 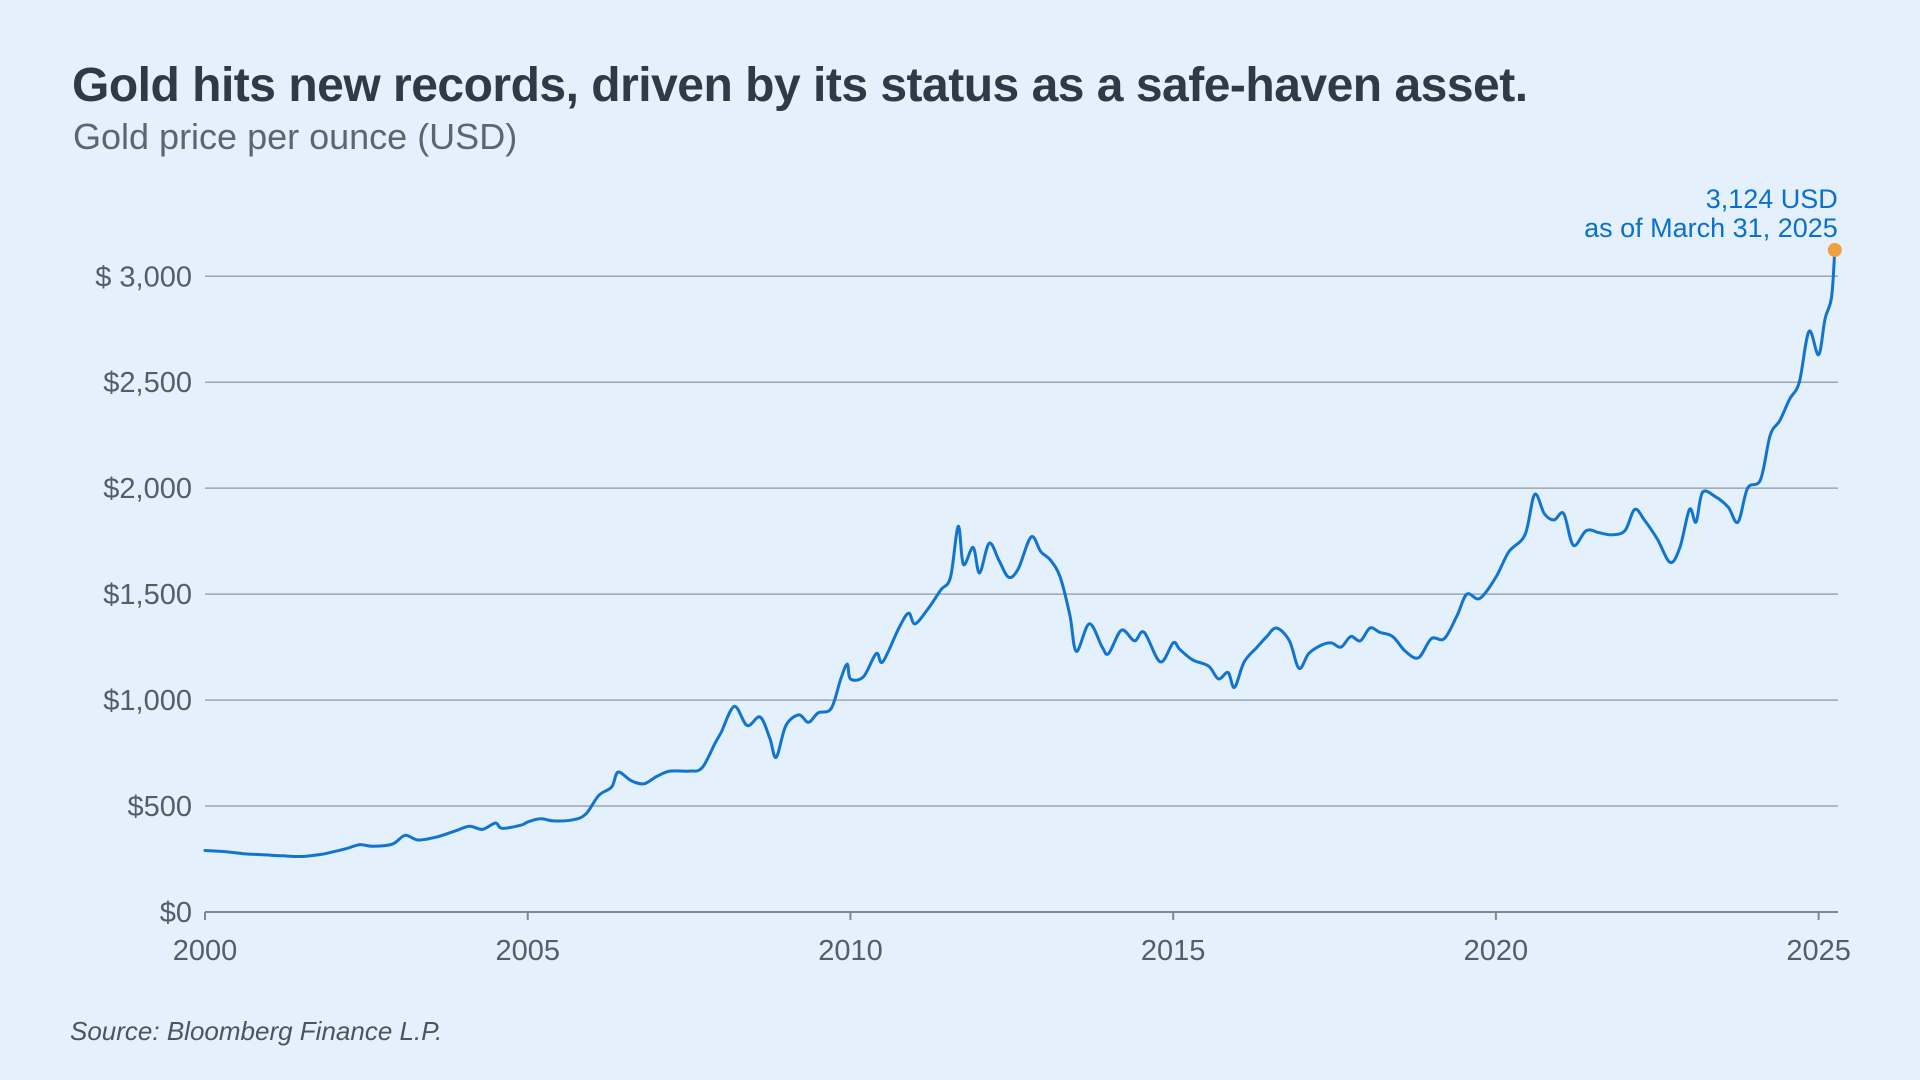 I want to click on chart-subtitle: Gold price per ounce (USD), so click(x=295, y=136).